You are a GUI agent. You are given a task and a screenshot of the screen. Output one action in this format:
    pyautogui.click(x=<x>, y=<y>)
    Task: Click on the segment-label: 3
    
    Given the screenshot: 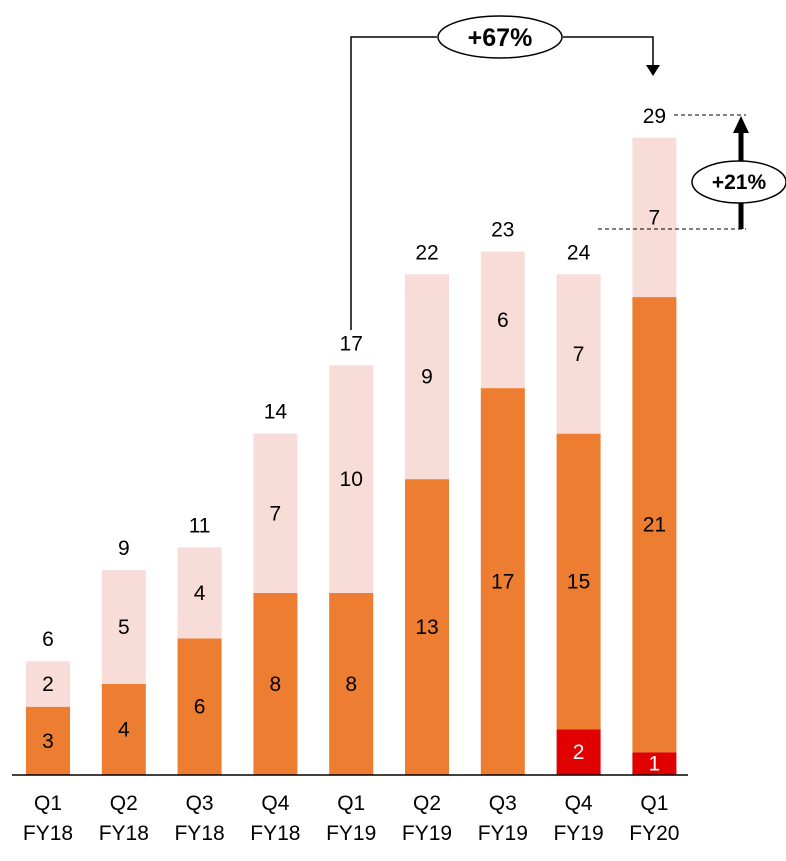 What is the action you would take?
    pyautogui.click(x=48, y=741)
    